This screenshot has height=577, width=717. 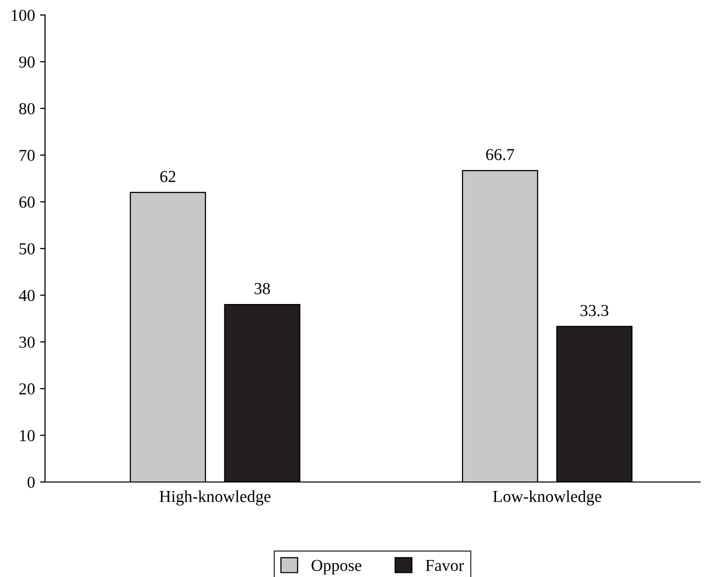 I want to click on y-tick-label: 50, so click(x=27, y=248).